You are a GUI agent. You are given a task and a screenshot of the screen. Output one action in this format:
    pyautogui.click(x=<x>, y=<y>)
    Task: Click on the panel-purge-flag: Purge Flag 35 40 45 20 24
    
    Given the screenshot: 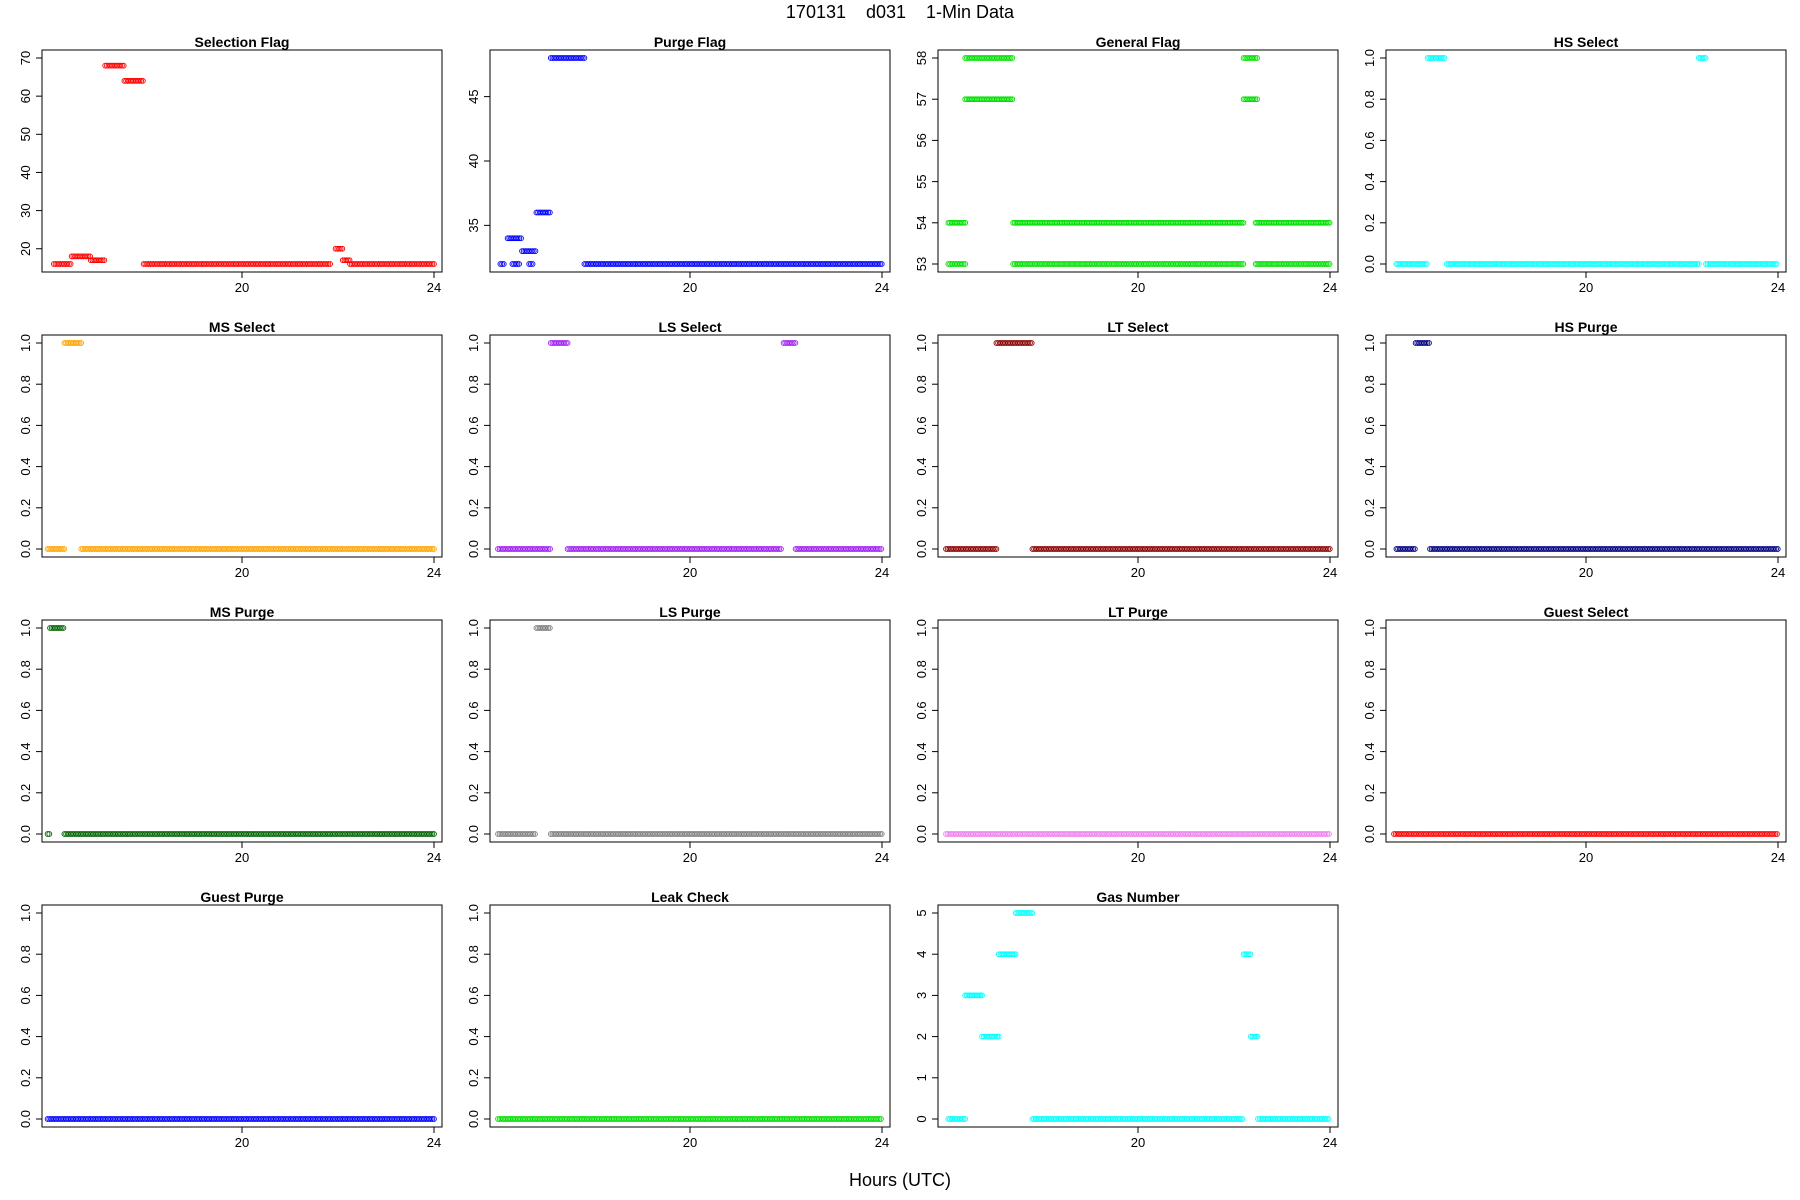 What is the action you would take?
    pyautogui.click(x=678, y=164)
    